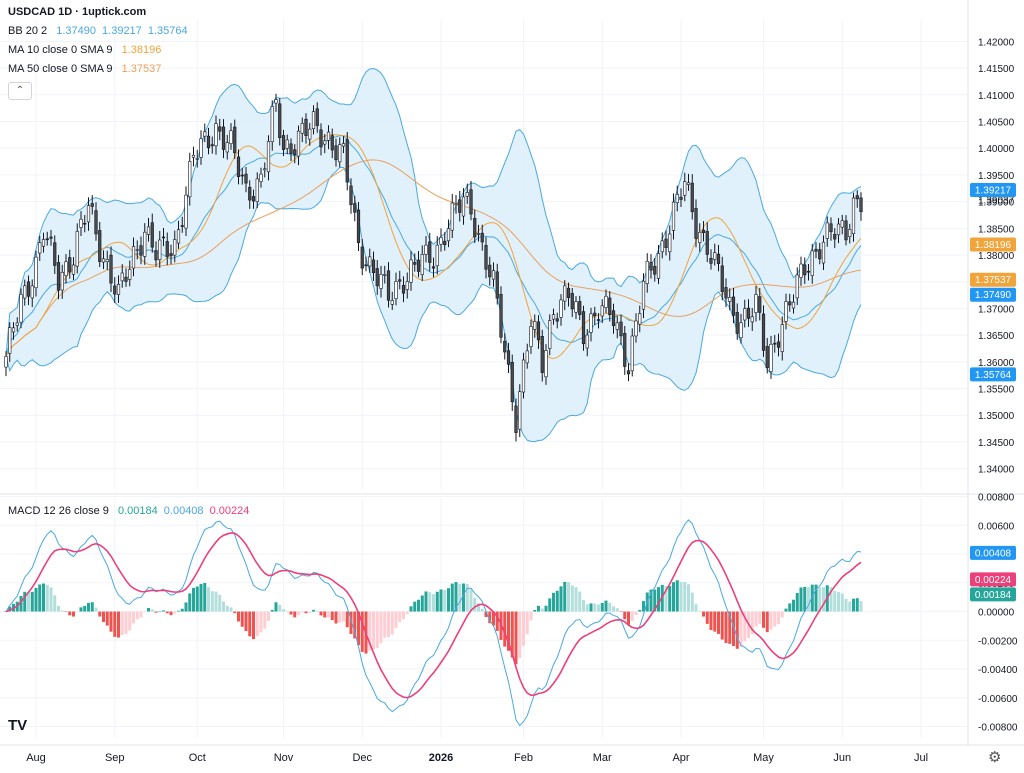  What do you see at coordinates (284, 758) in the screenshot?
I see `time-axis-tick: Nov` at bounding box center [284, 758].